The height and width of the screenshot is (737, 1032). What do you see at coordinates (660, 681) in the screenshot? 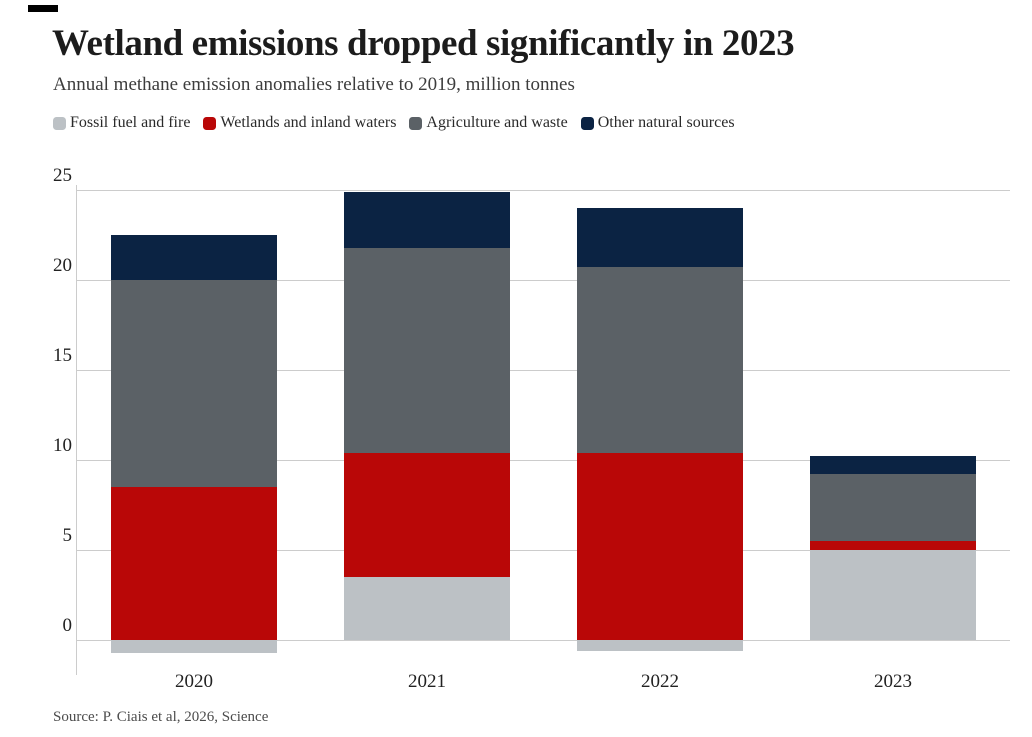
I see `x-axis-tick-label: 2022` at bounding box center [660, 681].